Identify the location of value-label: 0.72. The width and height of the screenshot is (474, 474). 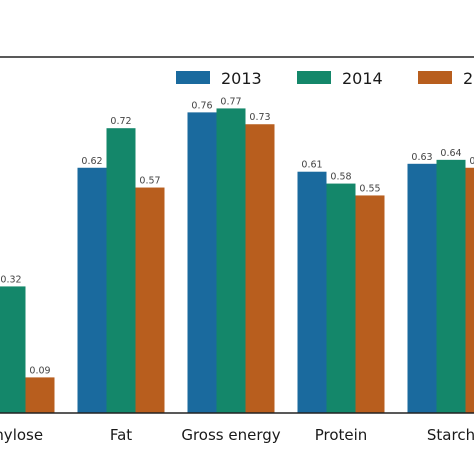
(120, 121).